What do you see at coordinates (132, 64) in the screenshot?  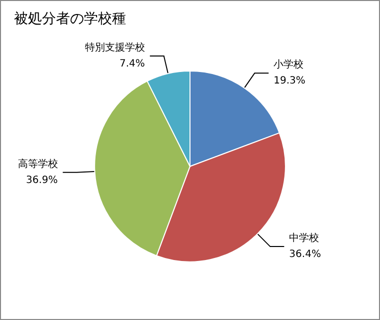 I see `data-label: 7.4%` at bounding box center [132, 64].